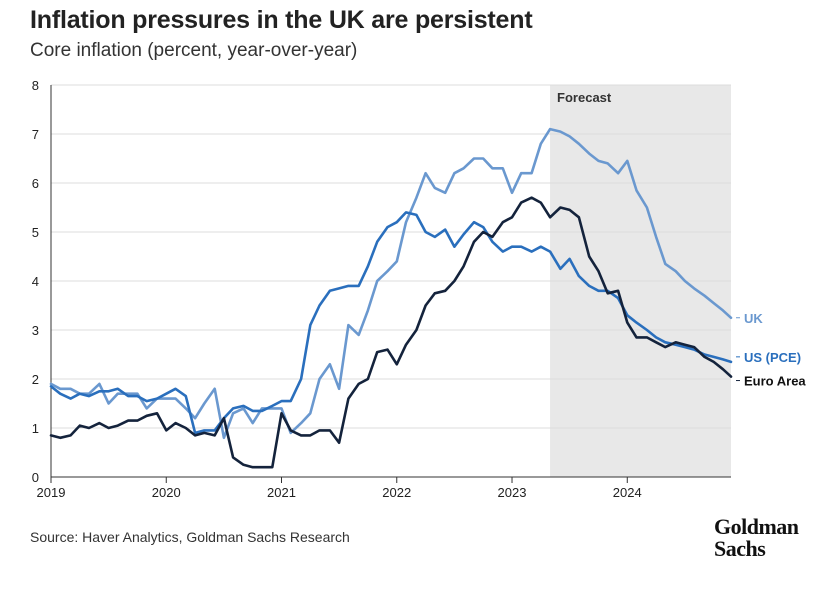  Describe the element at coordinates (35, 85) in the screenshot. I see `y-tick-label: 8` at that location.